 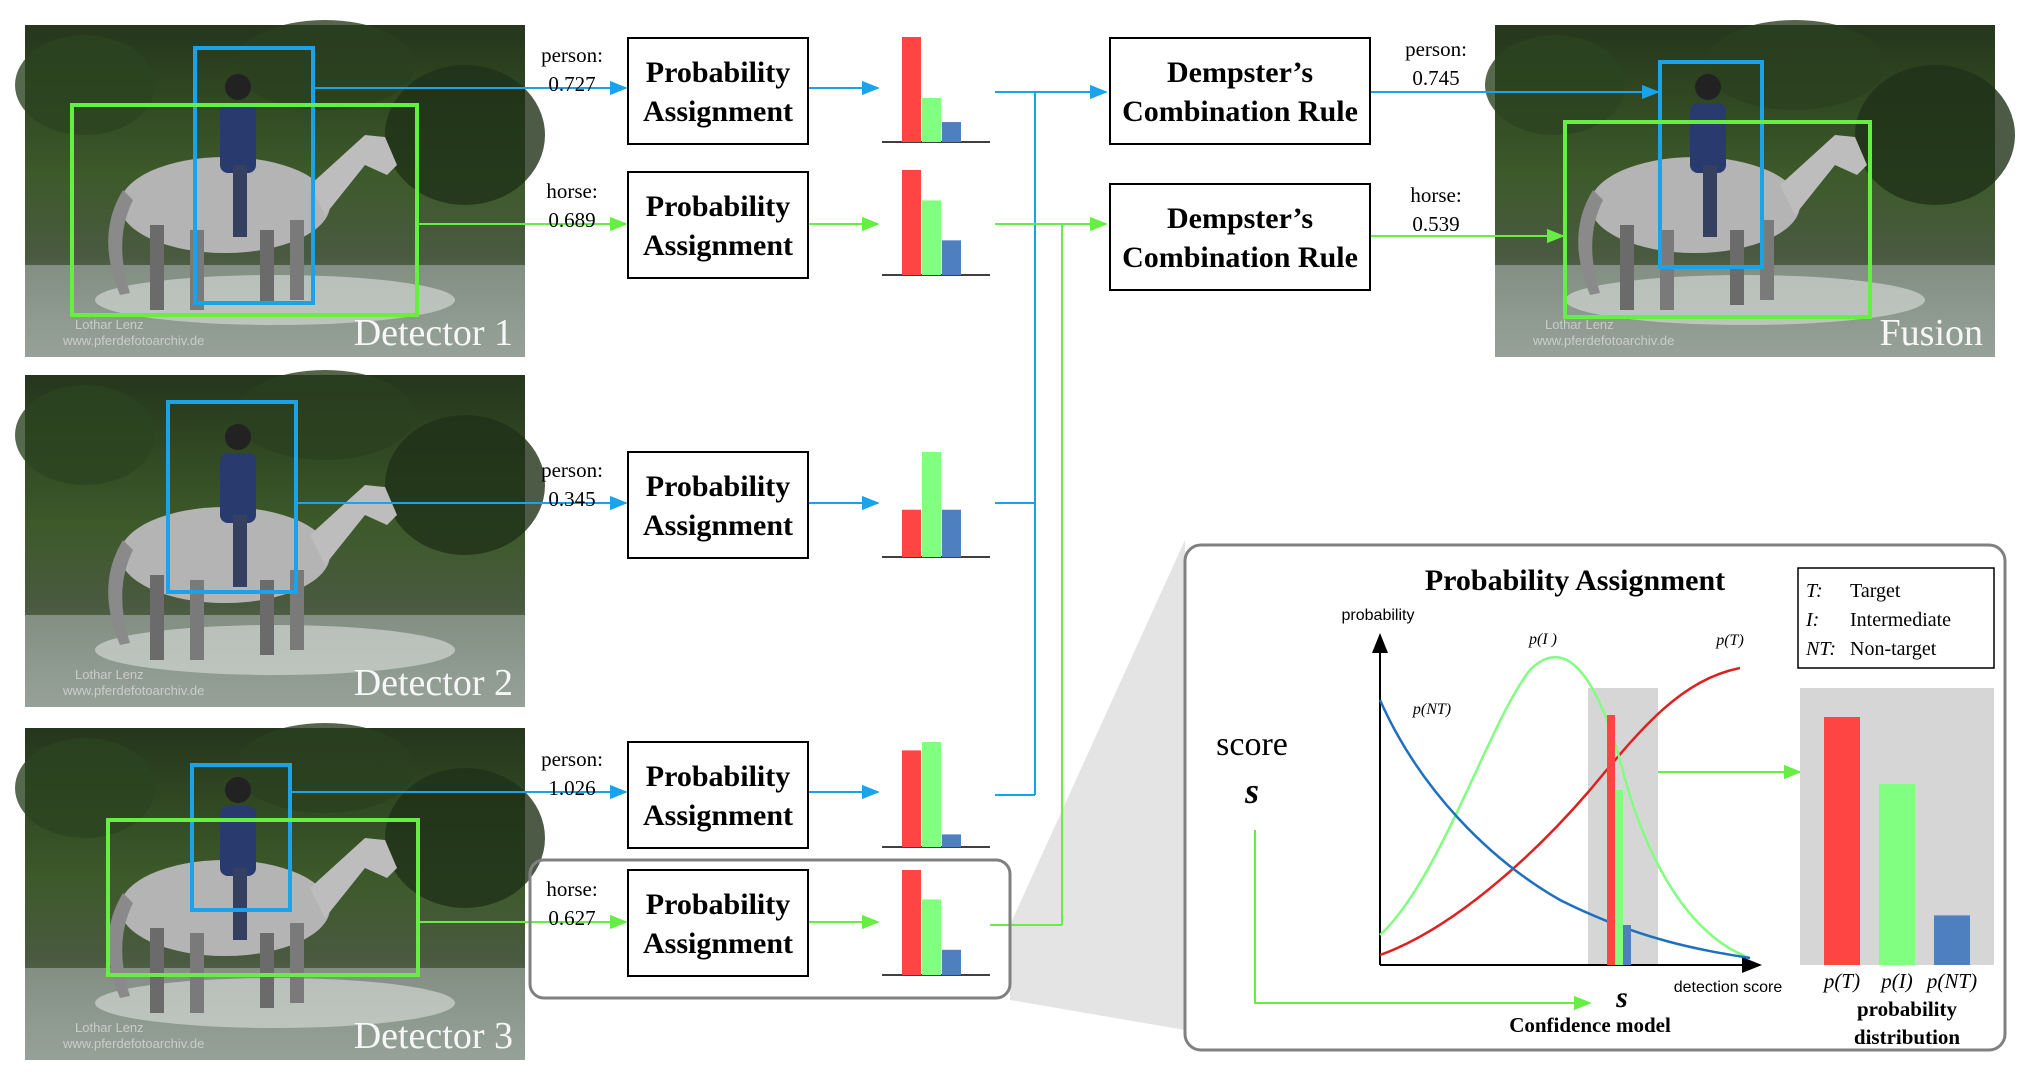 I want to click on sample-intermediate-bar, so click(x=1619, y=877).